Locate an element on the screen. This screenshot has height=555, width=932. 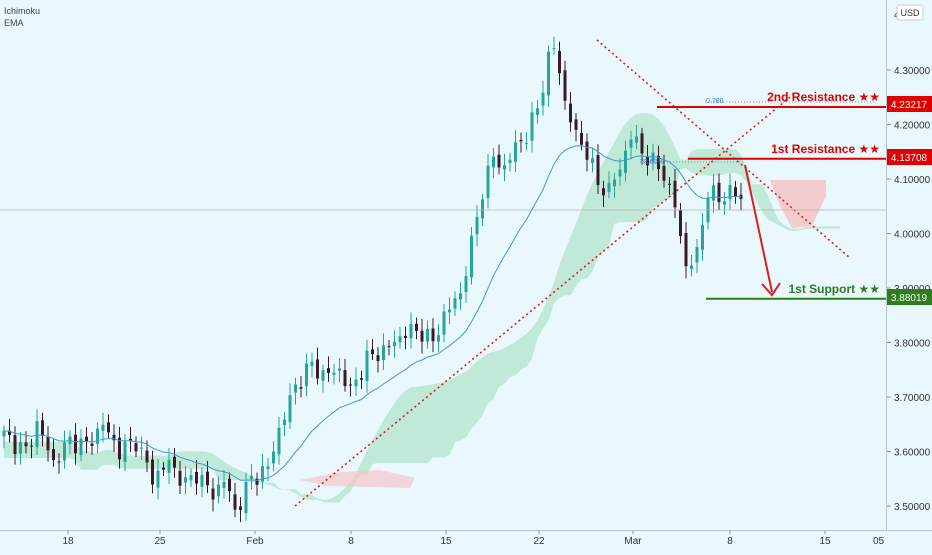
indicator-label-ichimoku: Ichimoku is located at coordinates (22, 11).